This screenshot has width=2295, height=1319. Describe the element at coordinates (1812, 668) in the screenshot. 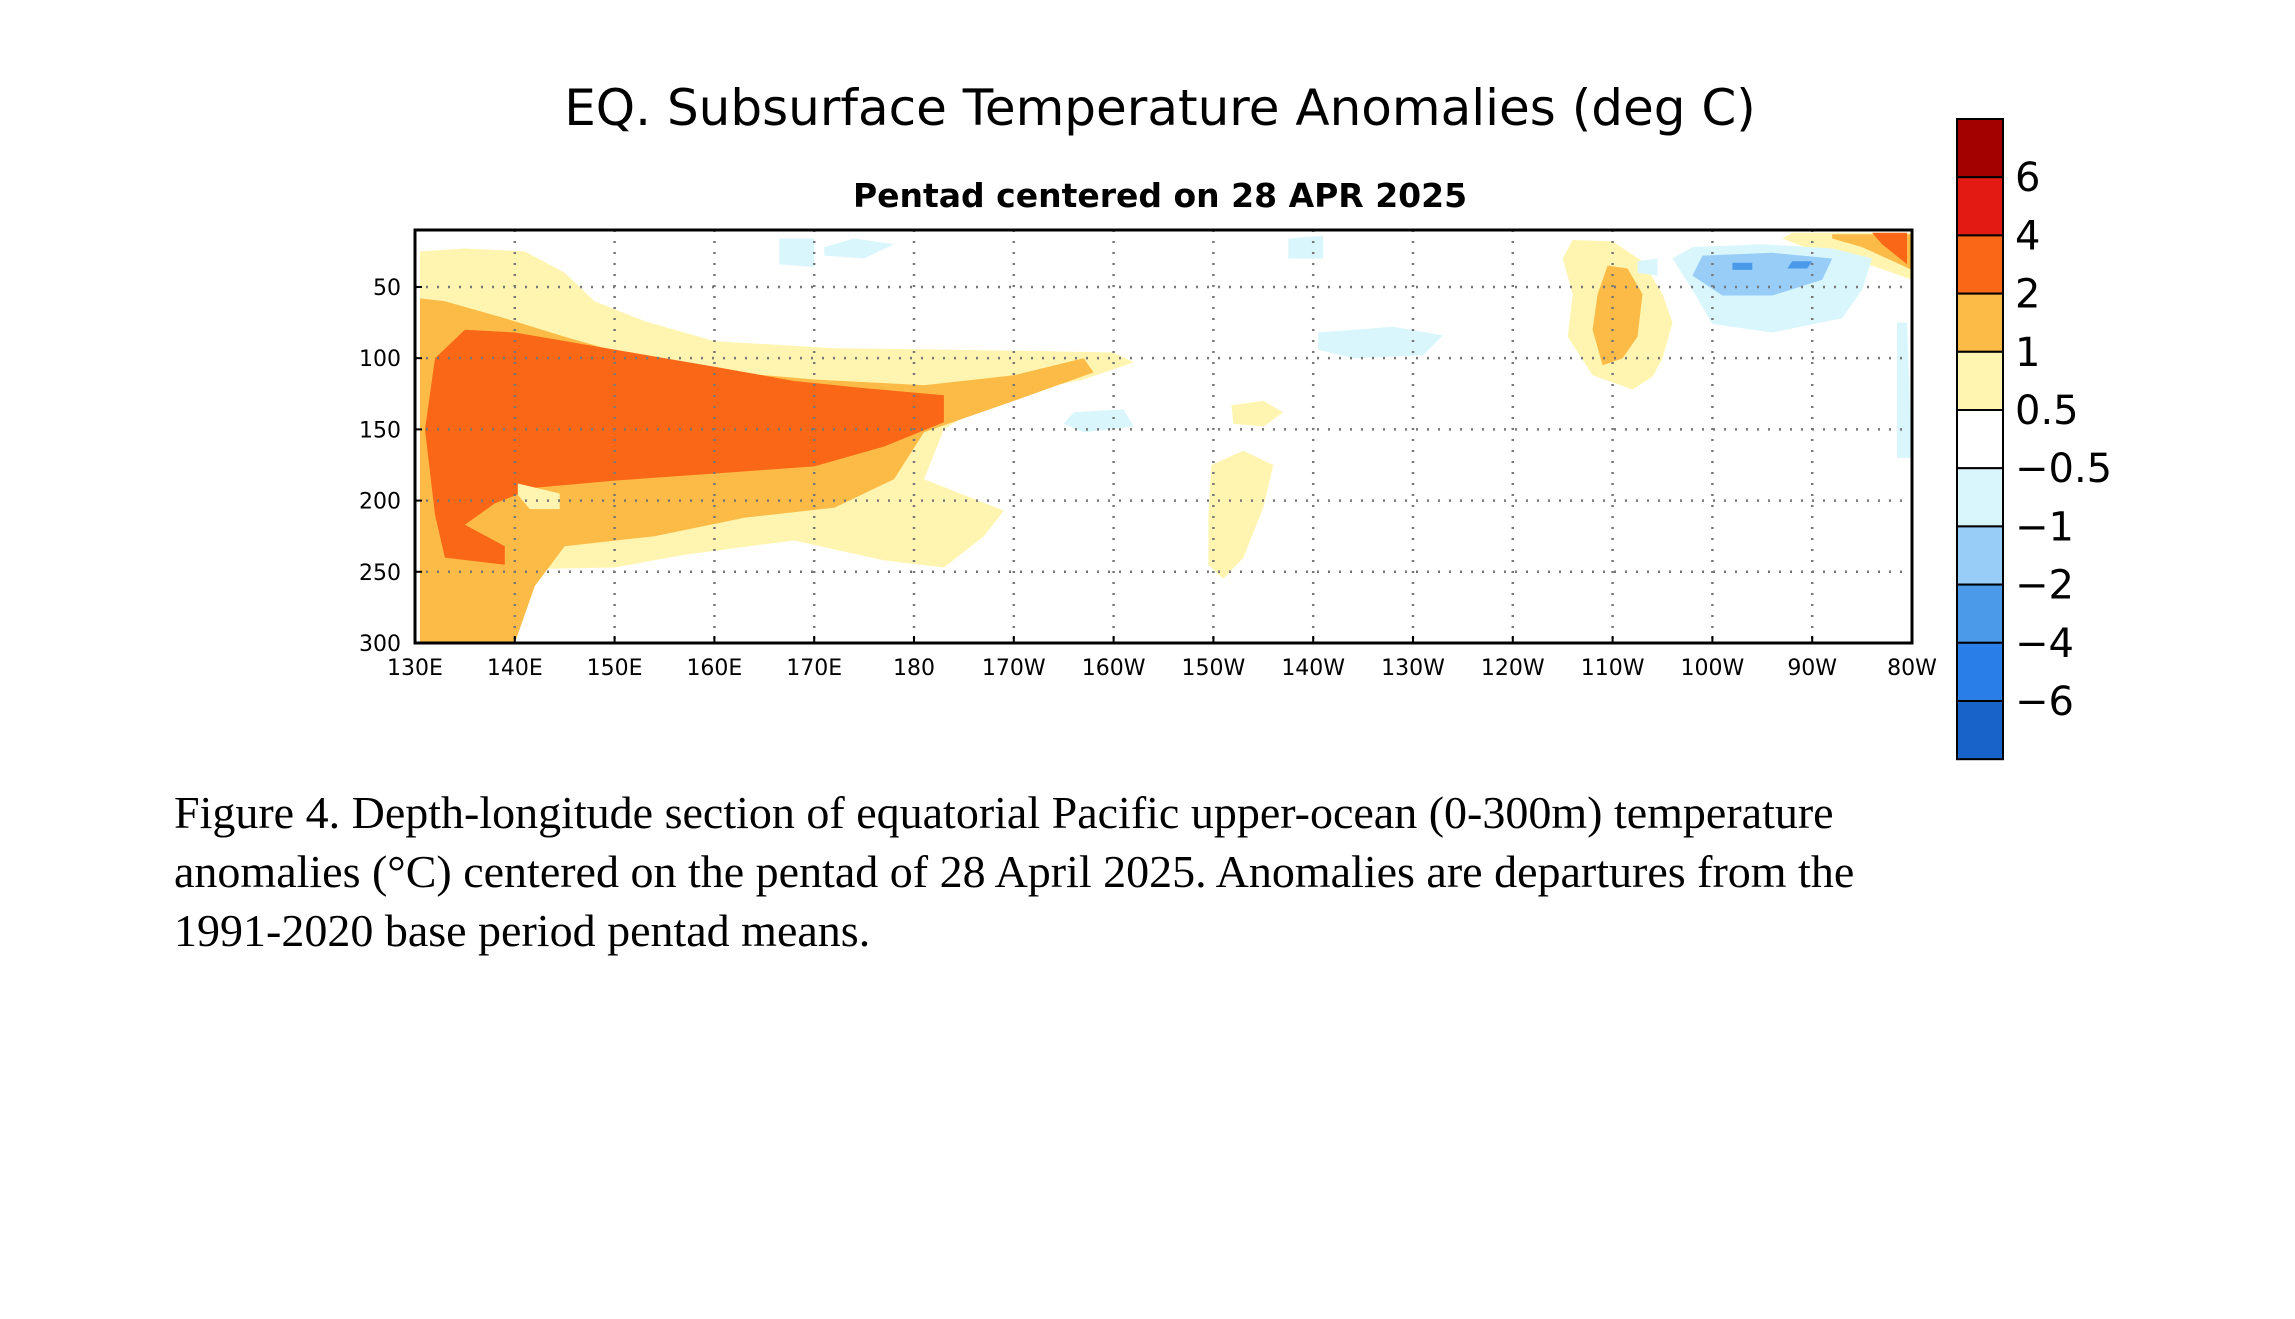

I see `x-tick-label: 90W` at that location.